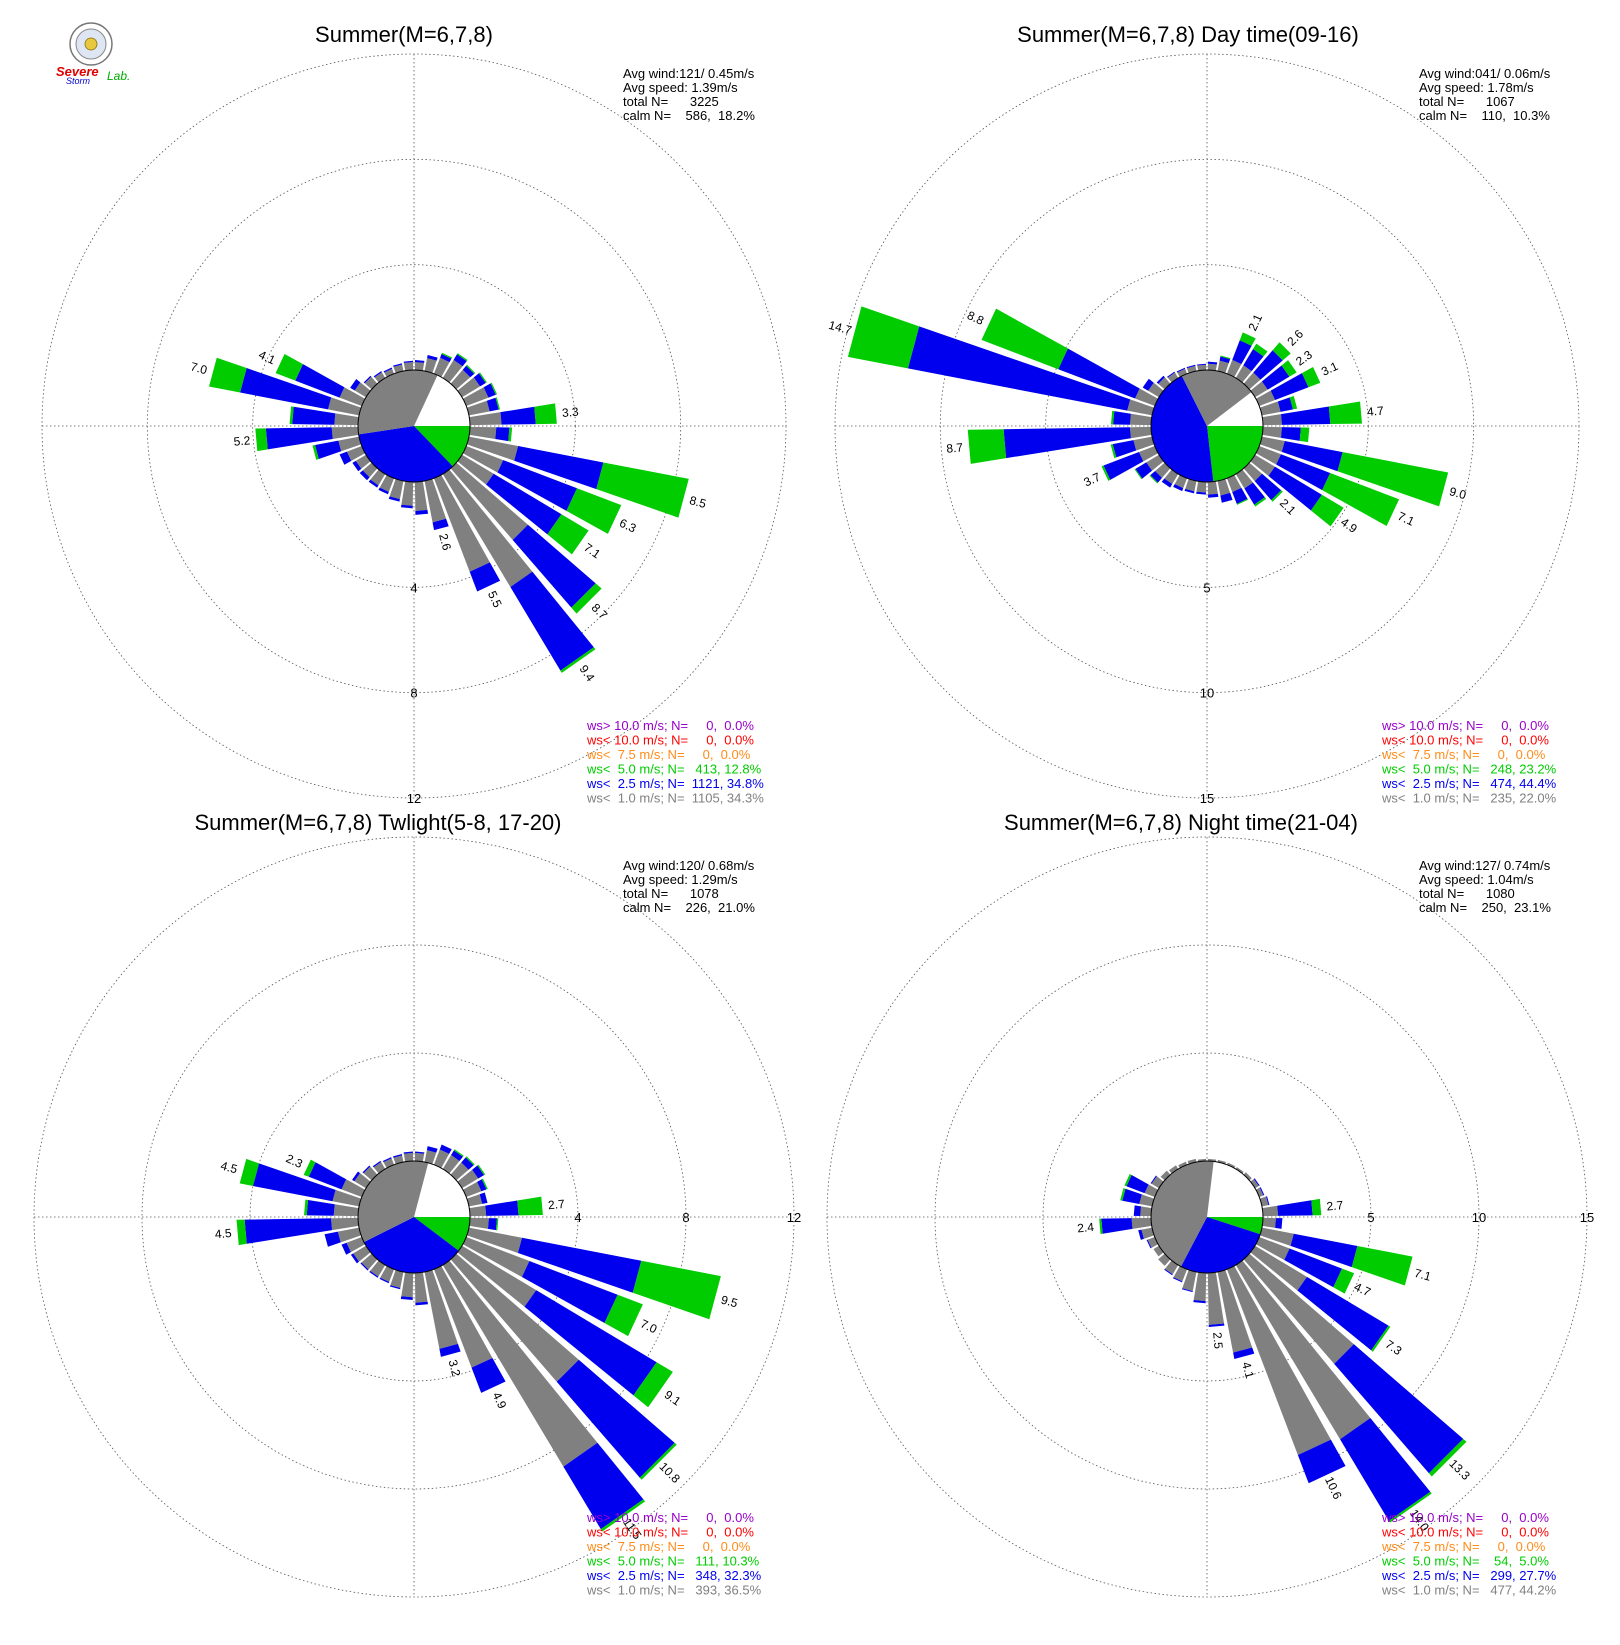 The height and width of the screenshot is (1645, 1620). I want to click on ring-label: 10, so click(1207, 693).